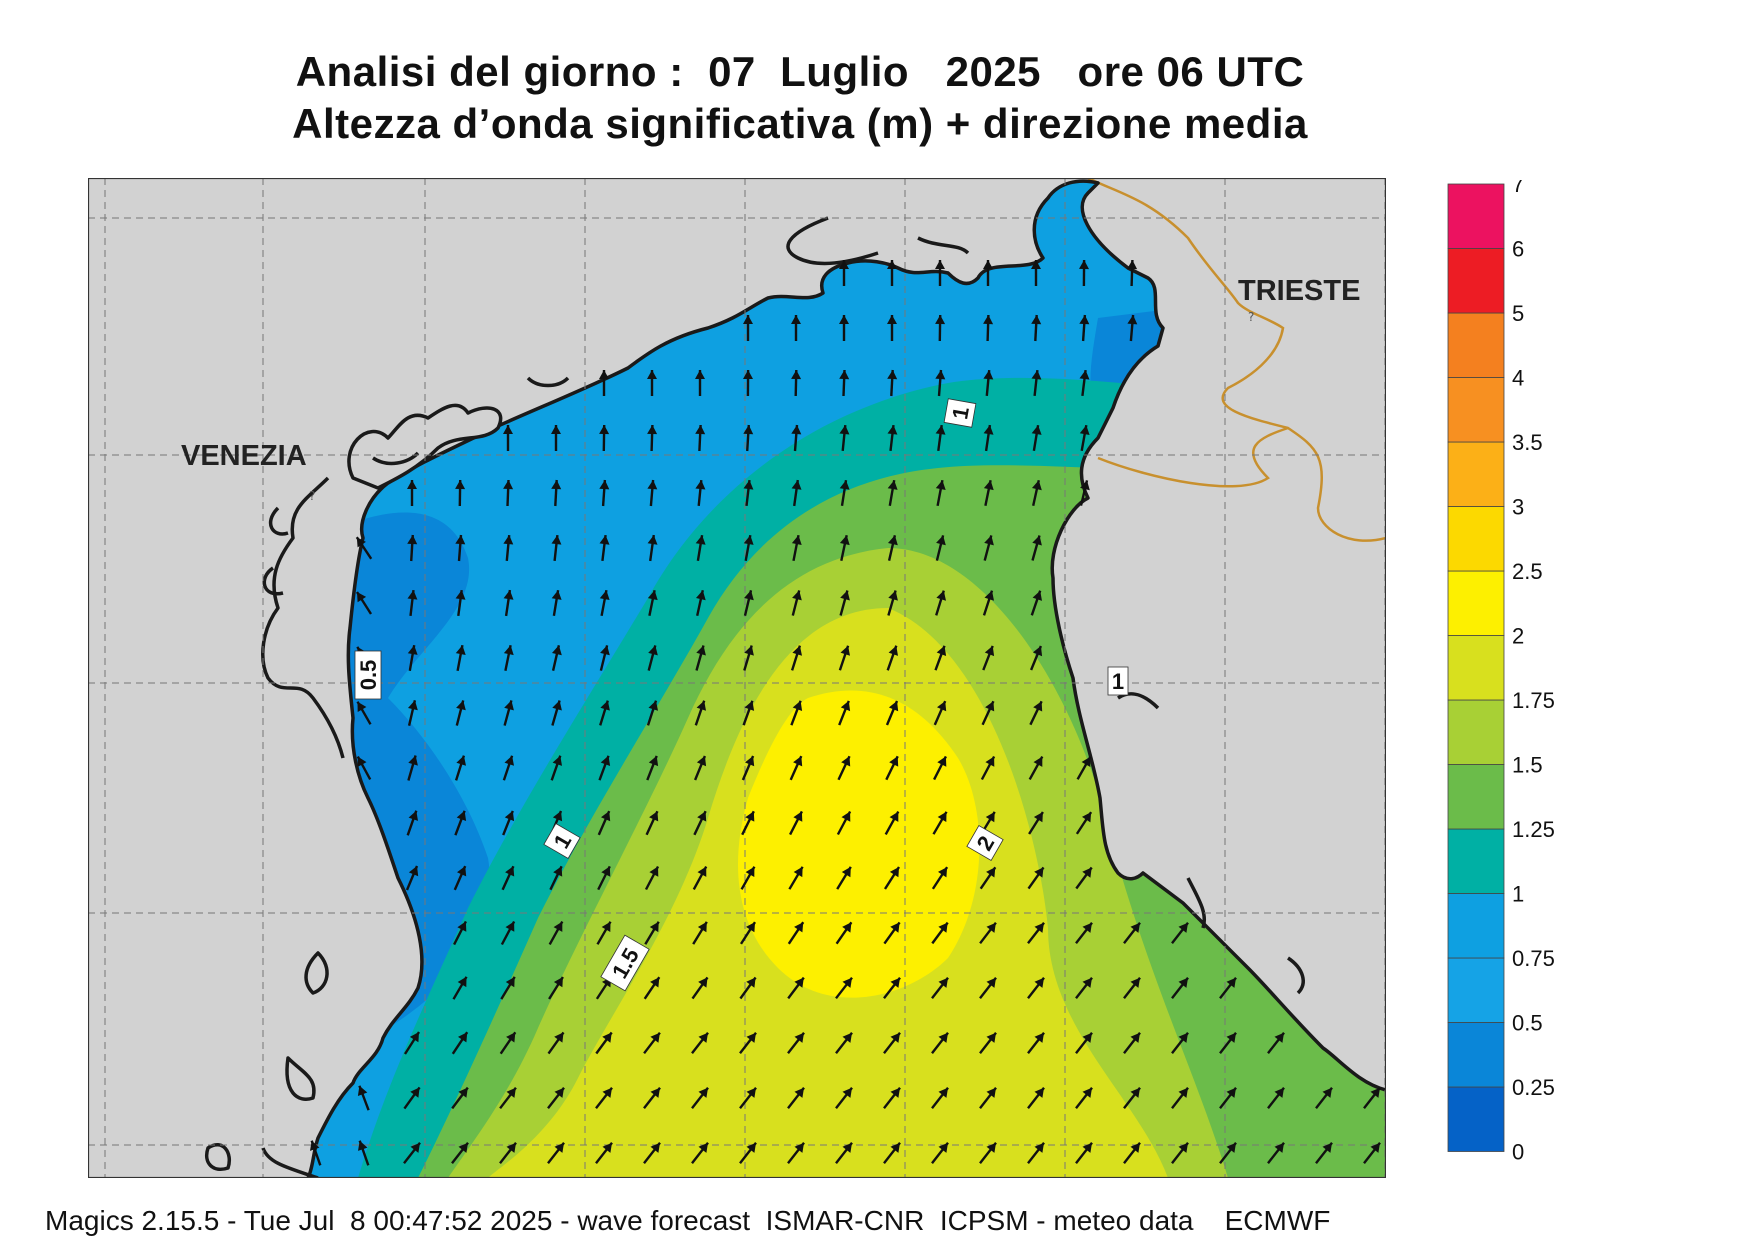 The width and height of the screenshot is (1755, 1242). I want to click on svg-text: 0.5, so click(368, 675).